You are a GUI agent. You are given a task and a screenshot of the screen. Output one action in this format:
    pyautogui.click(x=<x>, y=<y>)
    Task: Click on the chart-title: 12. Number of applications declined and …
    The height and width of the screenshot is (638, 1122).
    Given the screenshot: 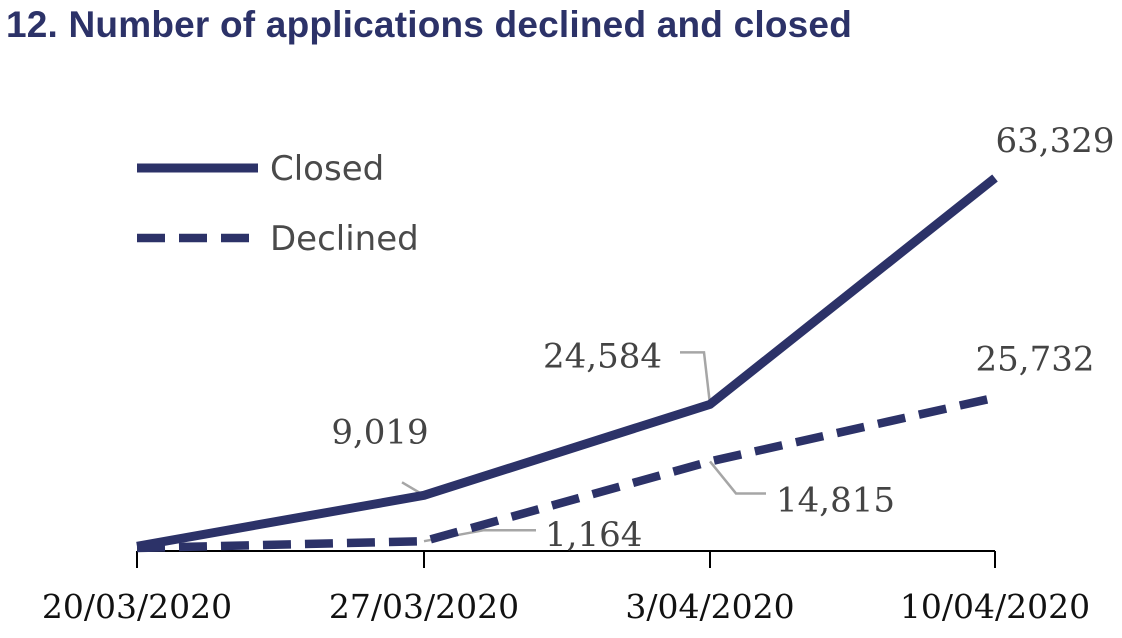 What is the action you would take?
    pyautogui.click(x=429, y=24)
    